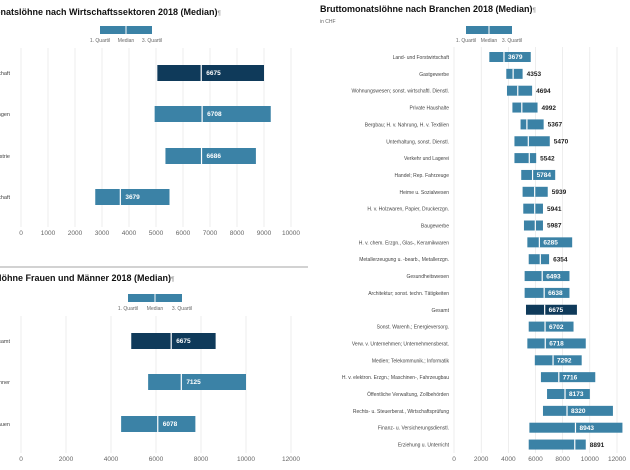  What do you see at coordinates (214, 156) in the screenshot?
I see `median-value-label: 6686` at bounding box center [214, 156].